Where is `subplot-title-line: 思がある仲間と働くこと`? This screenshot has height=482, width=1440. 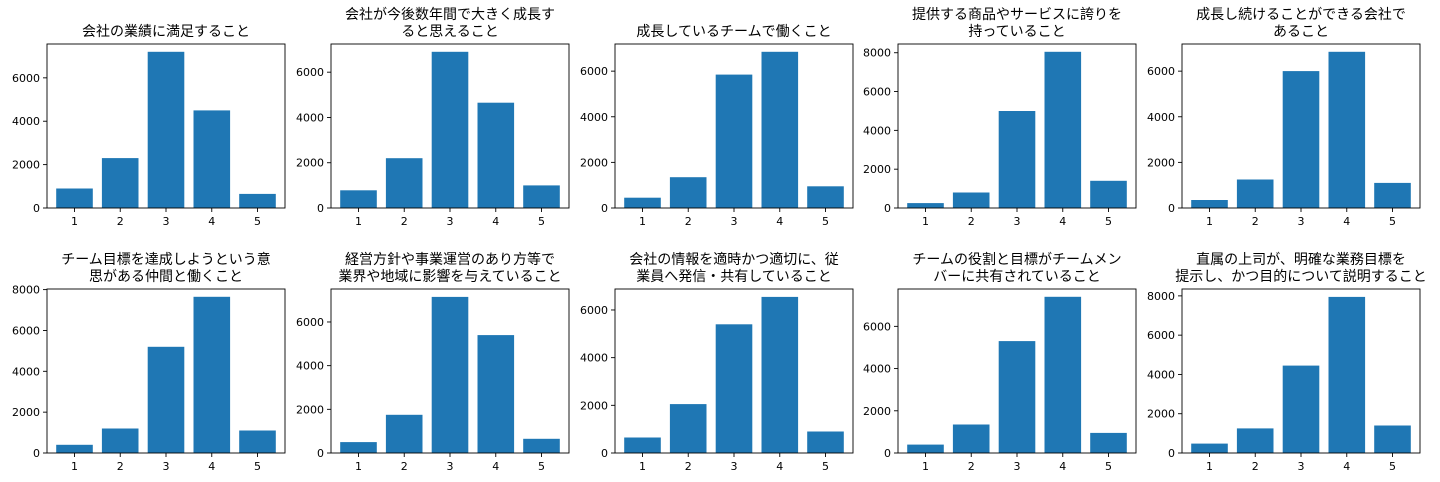 subplot-title-line: 思がある仲間と働くこと is located at coordinates (166, 277).